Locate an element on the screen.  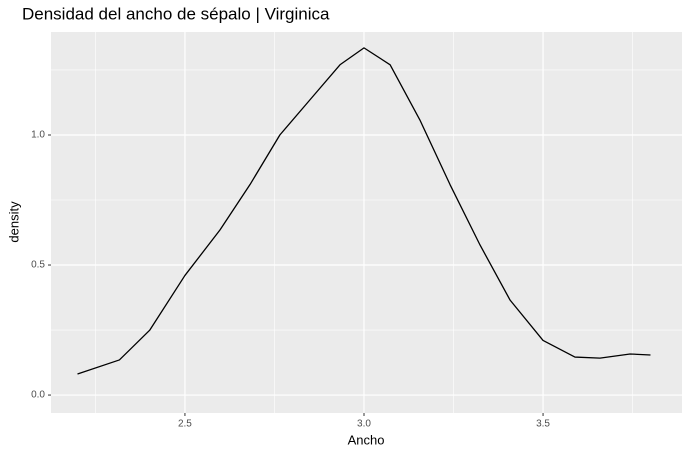
chart-title: Densidad del ancho de sépalo | Virginica is located at coordinates (176, 13).